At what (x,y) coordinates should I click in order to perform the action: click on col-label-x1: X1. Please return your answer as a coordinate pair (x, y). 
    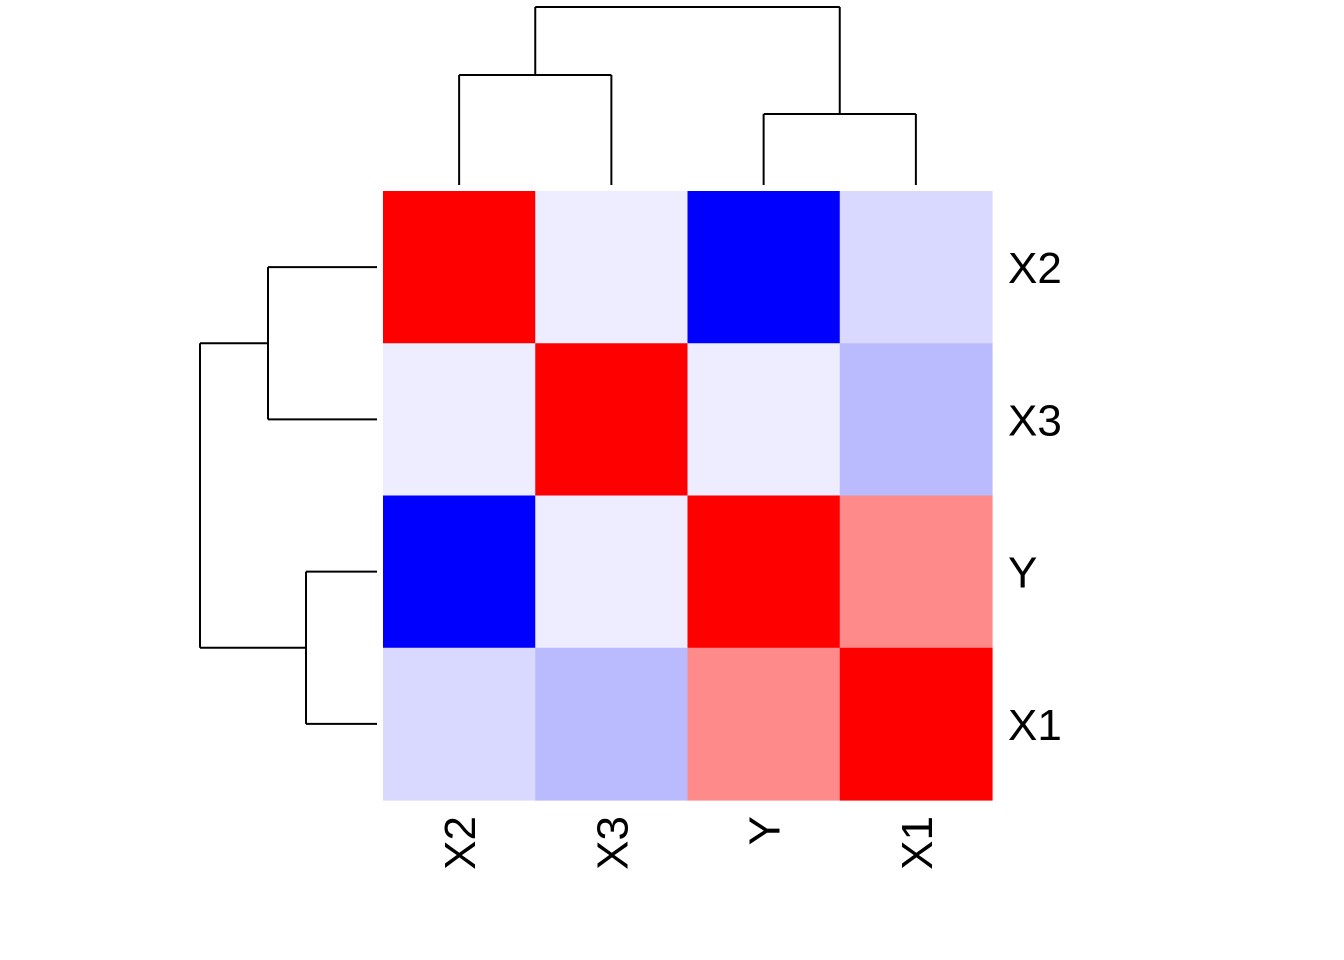
    Looking at the image, I should click on (917, 843).